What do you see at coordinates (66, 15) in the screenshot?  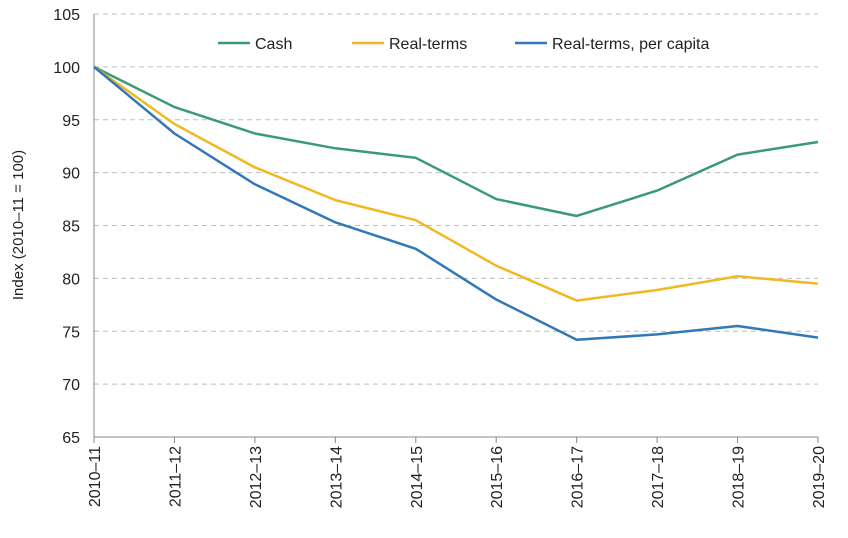 I see `y-tick-label: 105` at bounding box center [66, 15].